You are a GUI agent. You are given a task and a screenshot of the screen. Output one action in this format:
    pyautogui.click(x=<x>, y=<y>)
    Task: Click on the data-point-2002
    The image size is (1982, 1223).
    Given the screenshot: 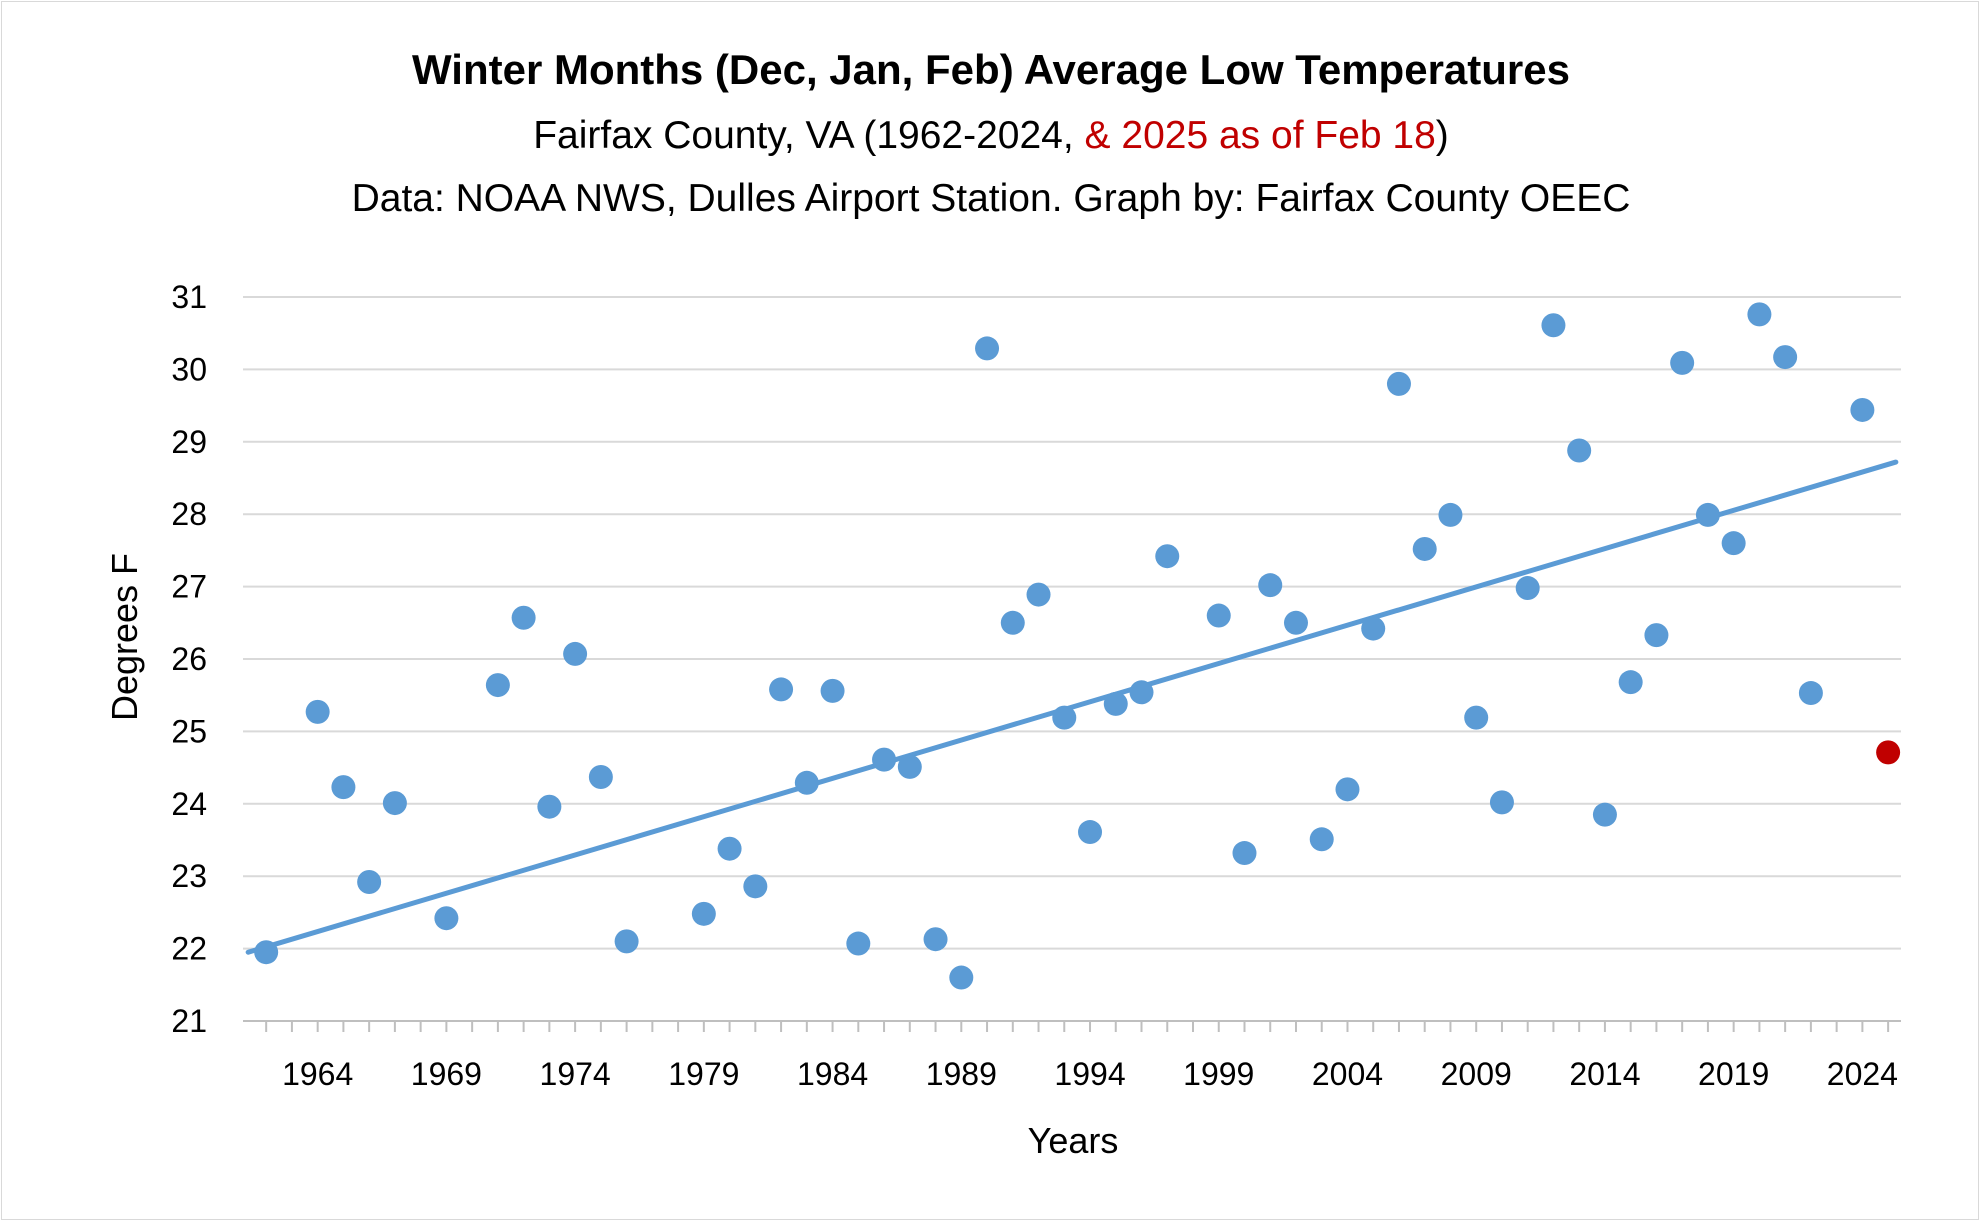 What is the action you would take?
    pyautogui.click(x=1295, y=622)
    